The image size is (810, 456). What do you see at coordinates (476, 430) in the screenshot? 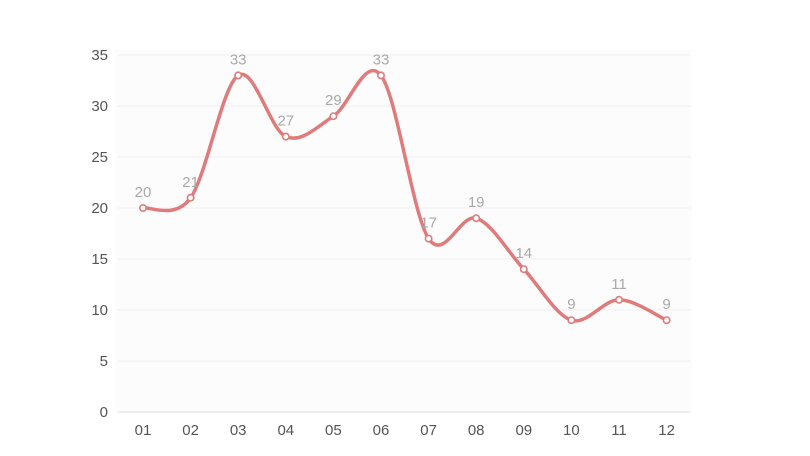
I see `x-tick-label: 08` at bounding box center [476, 430].